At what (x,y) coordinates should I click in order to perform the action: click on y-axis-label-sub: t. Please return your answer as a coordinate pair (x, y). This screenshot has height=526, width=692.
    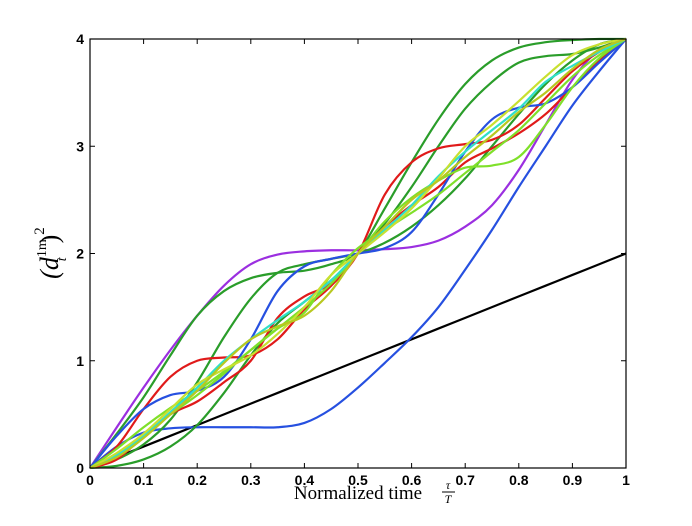
    Looking at the image, I should click on (62, 258).